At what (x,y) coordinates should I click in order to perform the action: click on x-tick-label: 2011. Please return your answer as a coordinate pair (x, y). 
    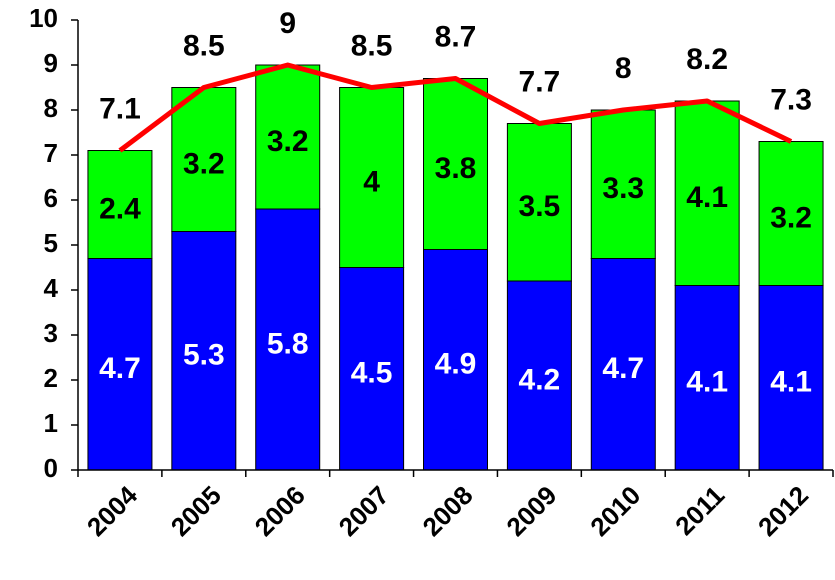
    Looking at the image, I should click on (699, 510).